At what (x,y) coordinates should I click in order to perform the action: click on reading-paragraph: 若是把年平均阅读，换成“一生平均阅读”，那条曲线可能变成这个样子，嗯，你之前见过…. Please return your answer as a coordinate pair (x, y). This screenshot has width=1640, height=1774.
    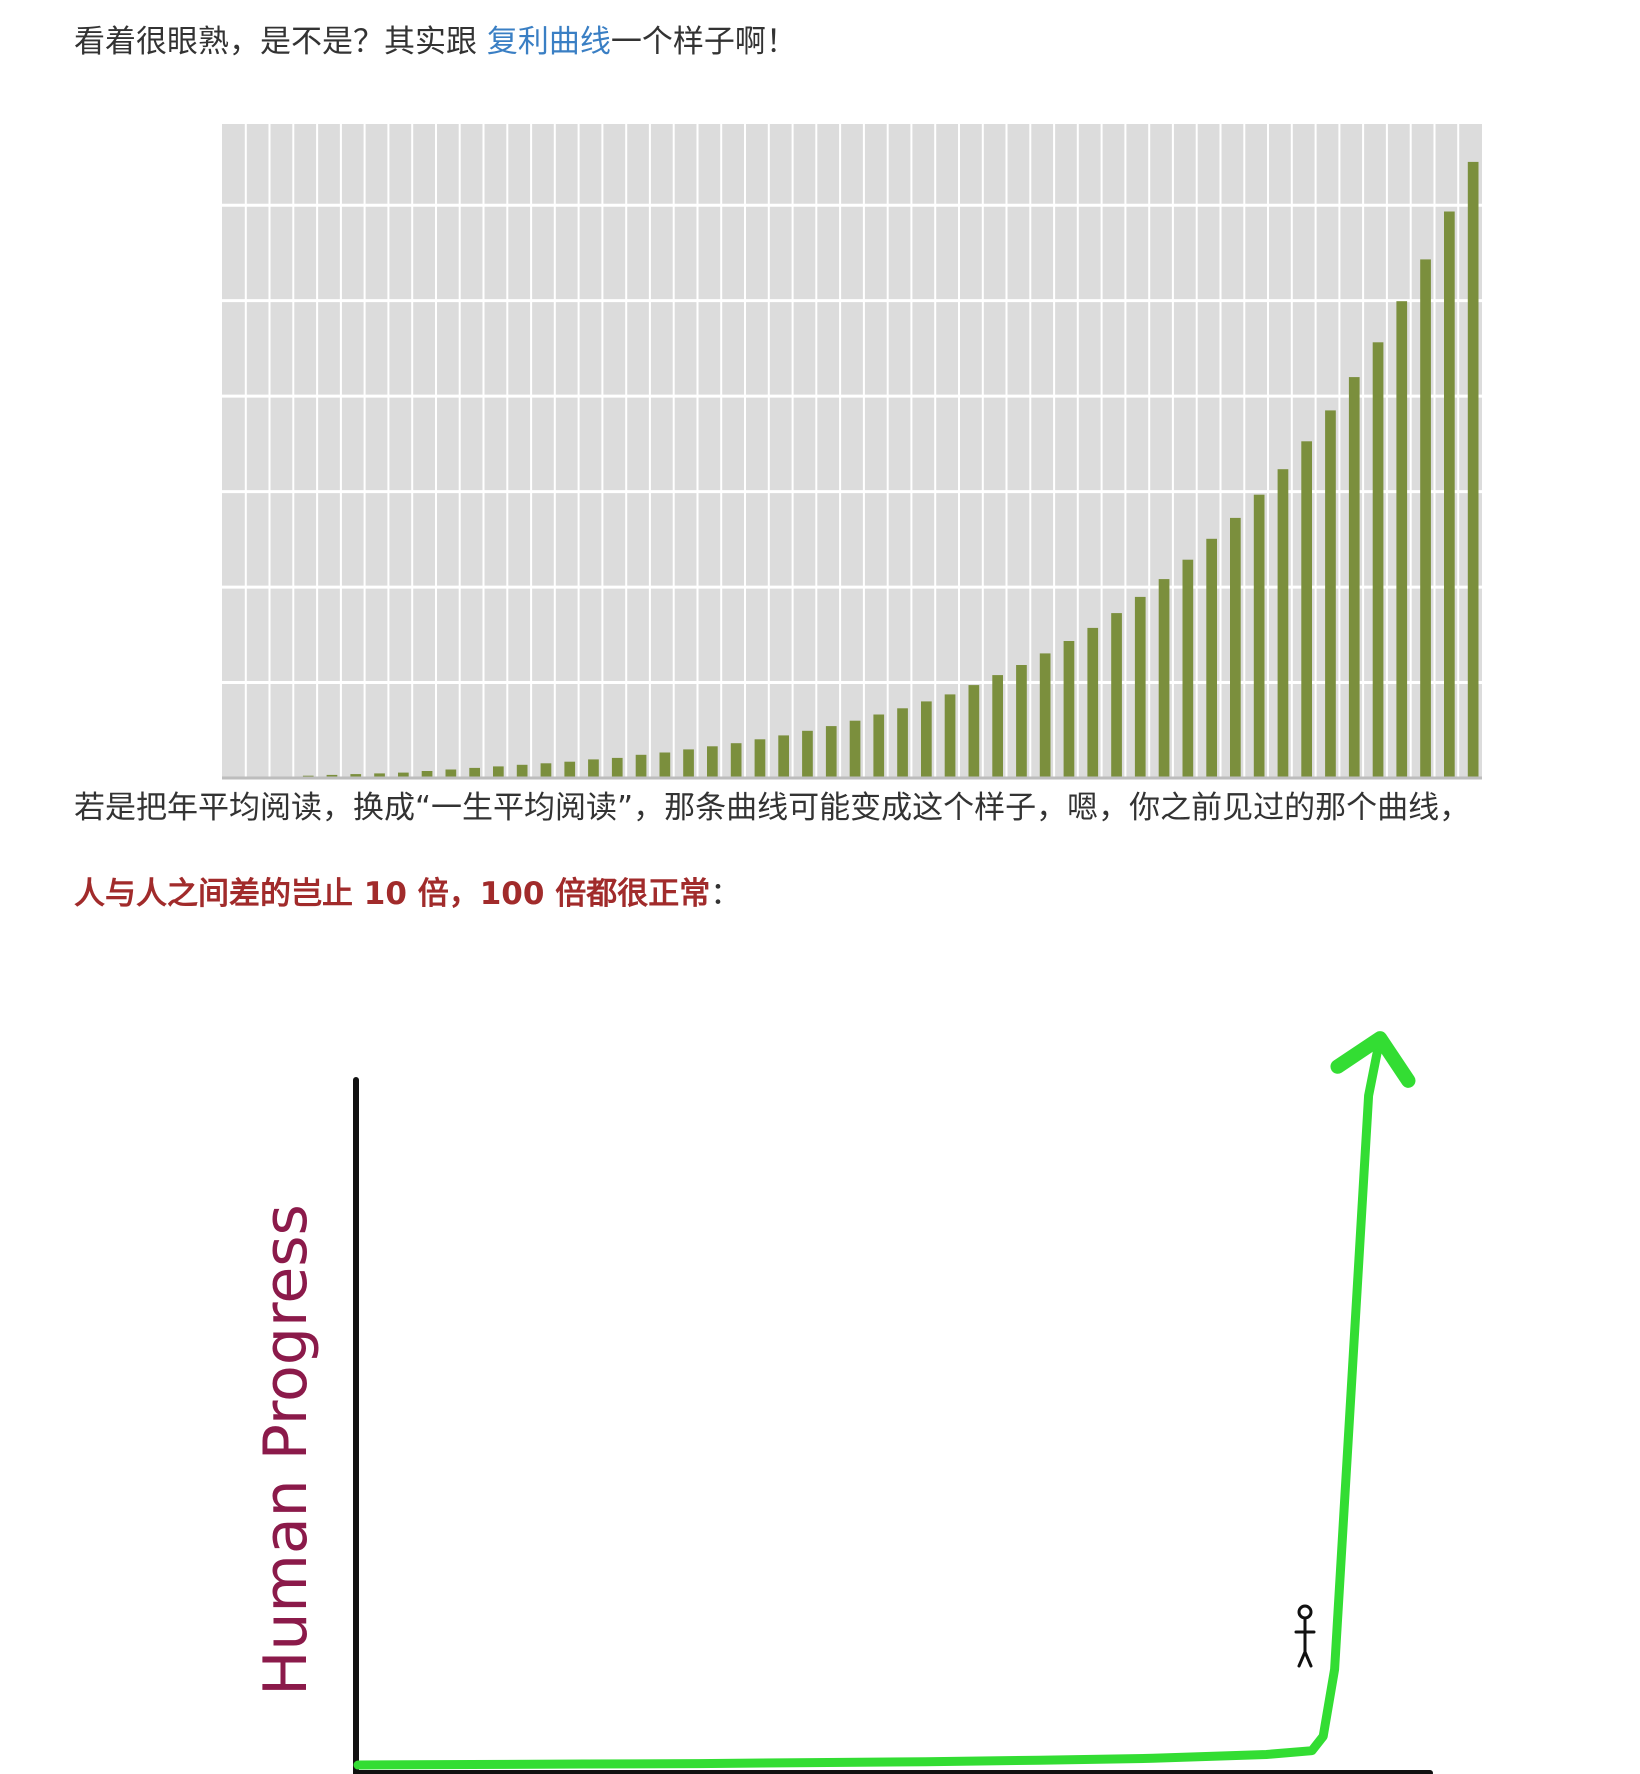
    Looking at the image, I should click on (772, 808).